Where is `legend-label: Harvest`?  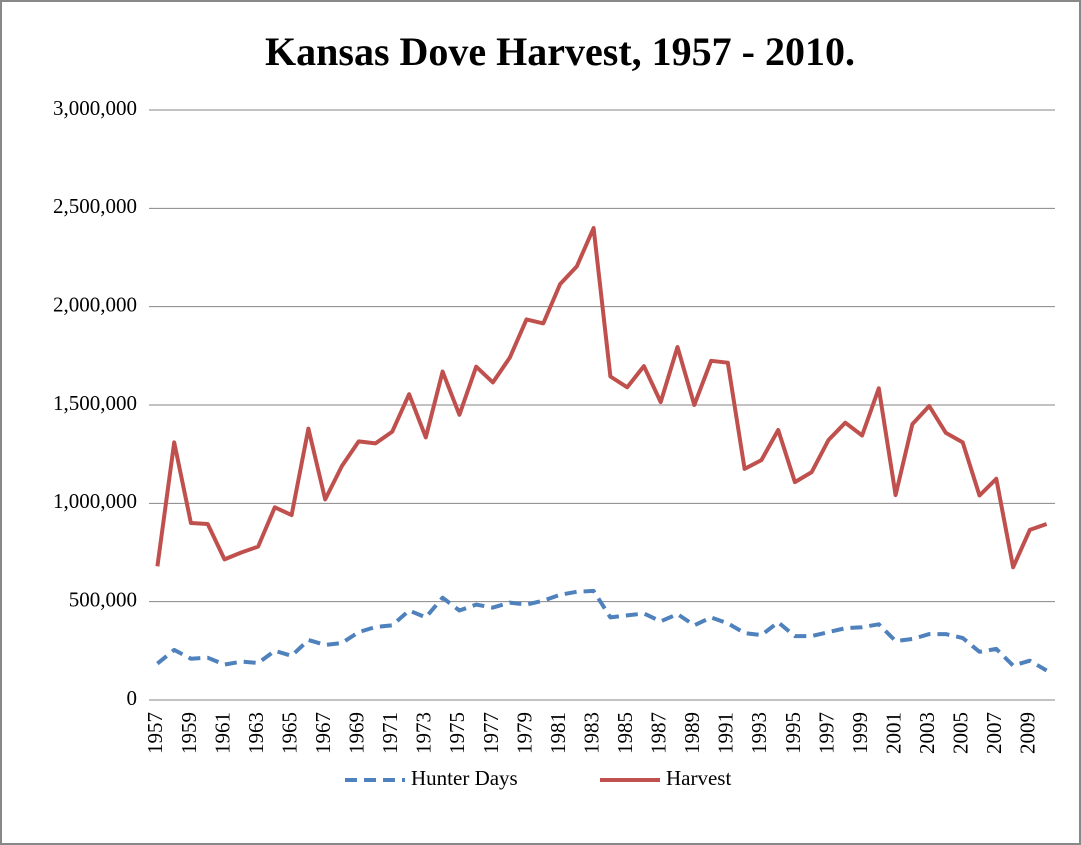
legend-label: Harvest is located at coordinates (698, 778).